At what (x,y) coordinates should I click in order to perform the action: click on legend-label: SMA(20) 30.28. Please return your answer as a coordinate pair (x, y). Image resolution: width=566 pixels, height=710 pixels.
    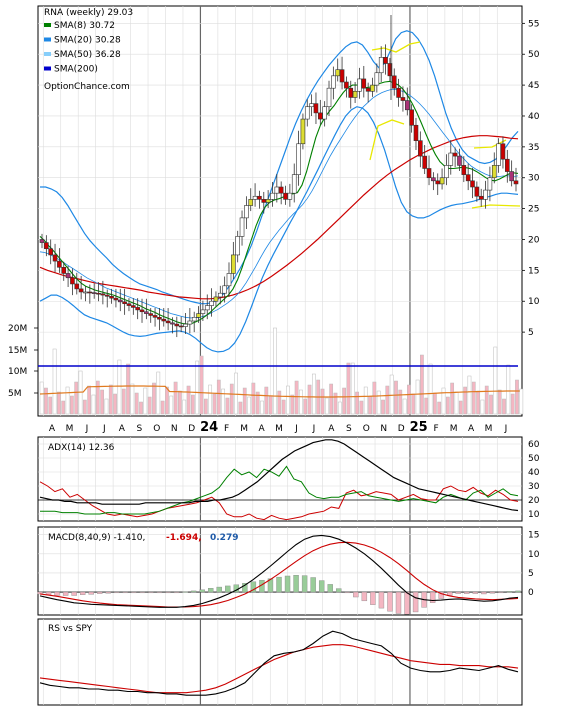
    Looking at the image, I should click on (87, 41).